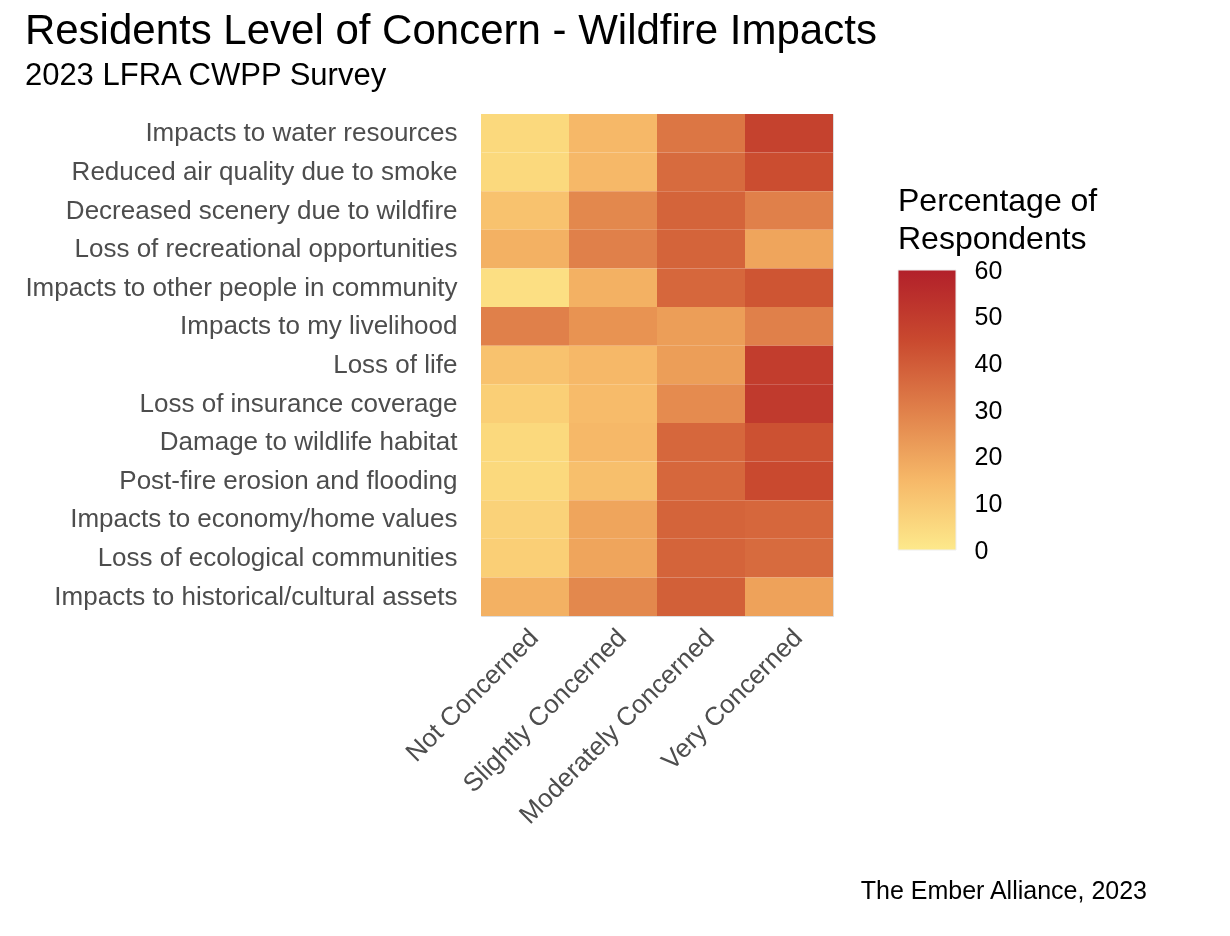  What do you see at coordinates (309, 441) in the screenshot?
I see `y-tick-label: Damage to wildlife habitat` at bounding box center [309, 441].